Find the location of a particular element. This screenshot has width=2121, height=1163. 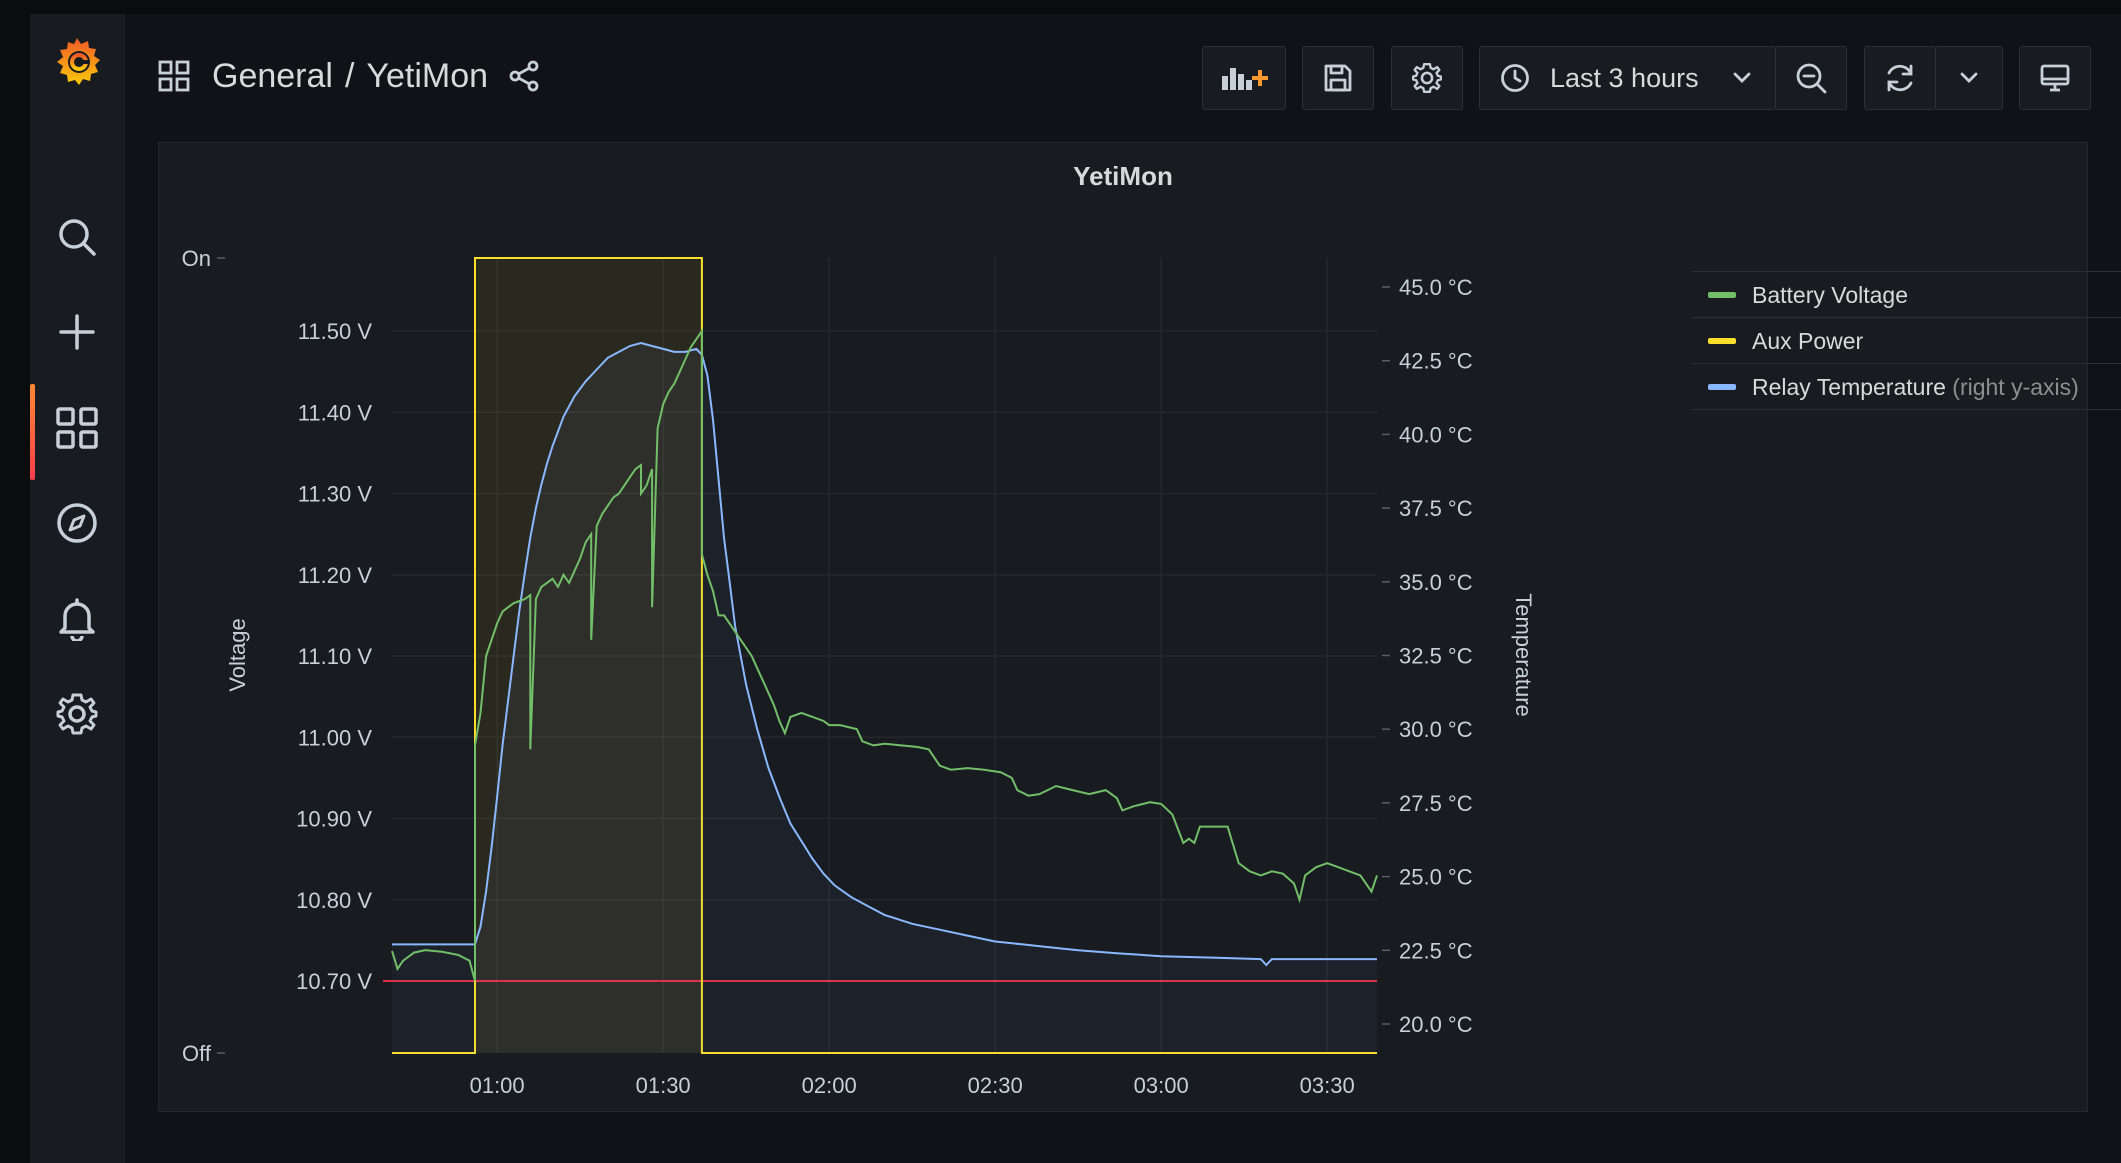

y-right-tick-label: 37.5 °C is located at coordinates (1436, 508).